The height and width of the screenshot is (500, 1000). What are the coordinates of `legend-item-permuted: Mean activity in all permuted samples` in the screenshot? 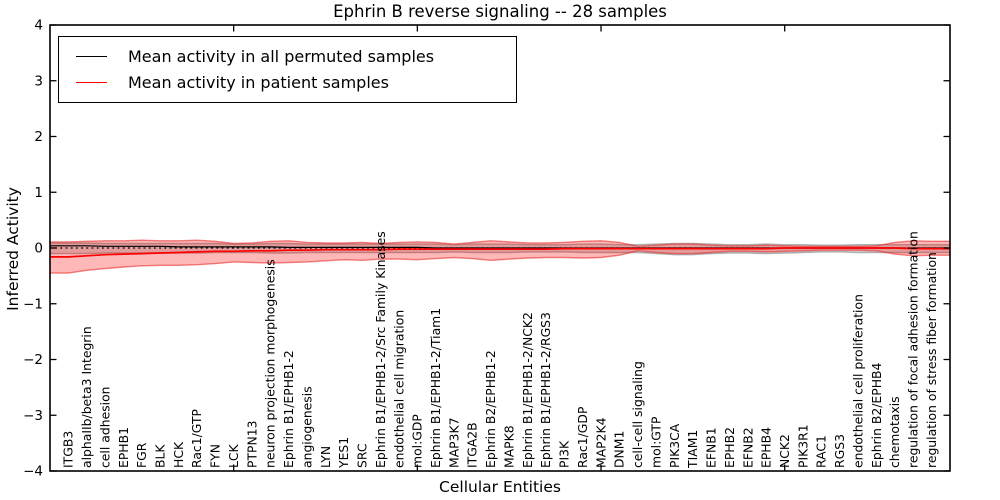 It's located at (287, 56).